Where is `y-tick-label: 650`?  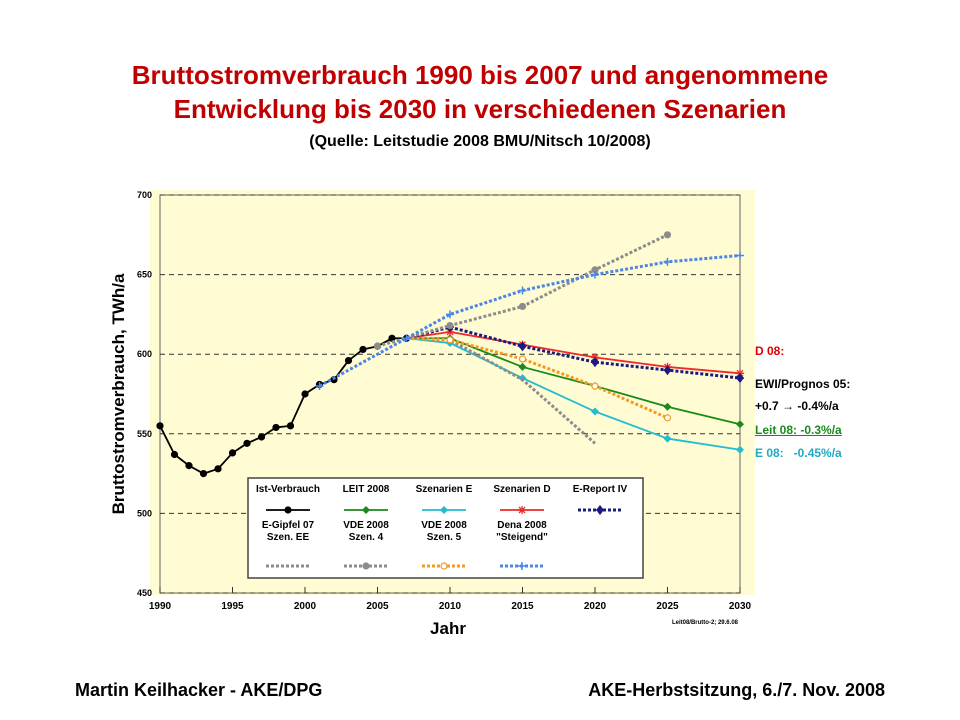 y-tick-label: 650 is located at coordinates (144, 275).